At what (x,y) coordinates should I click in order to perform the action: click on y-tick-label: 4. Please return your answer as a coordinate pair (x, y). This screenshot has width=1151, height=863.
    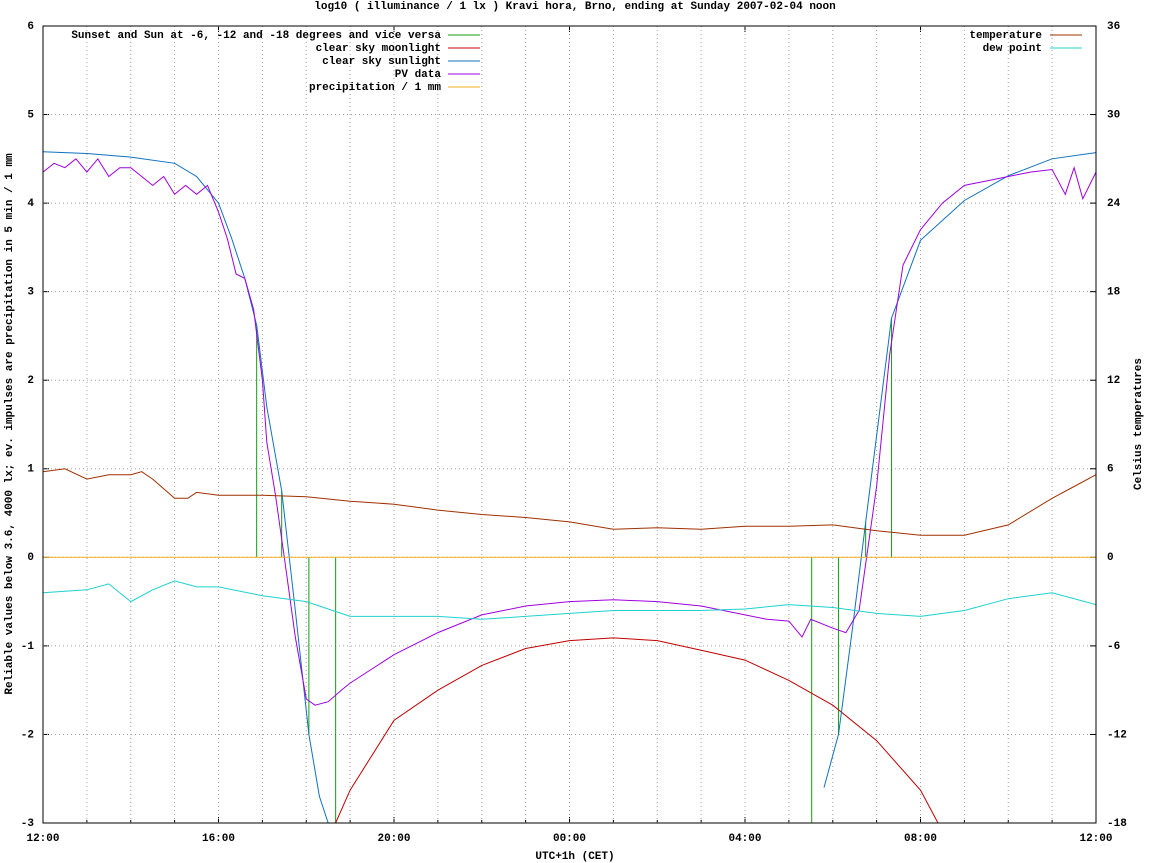
    Looking at the image, I should click on (30, 204).